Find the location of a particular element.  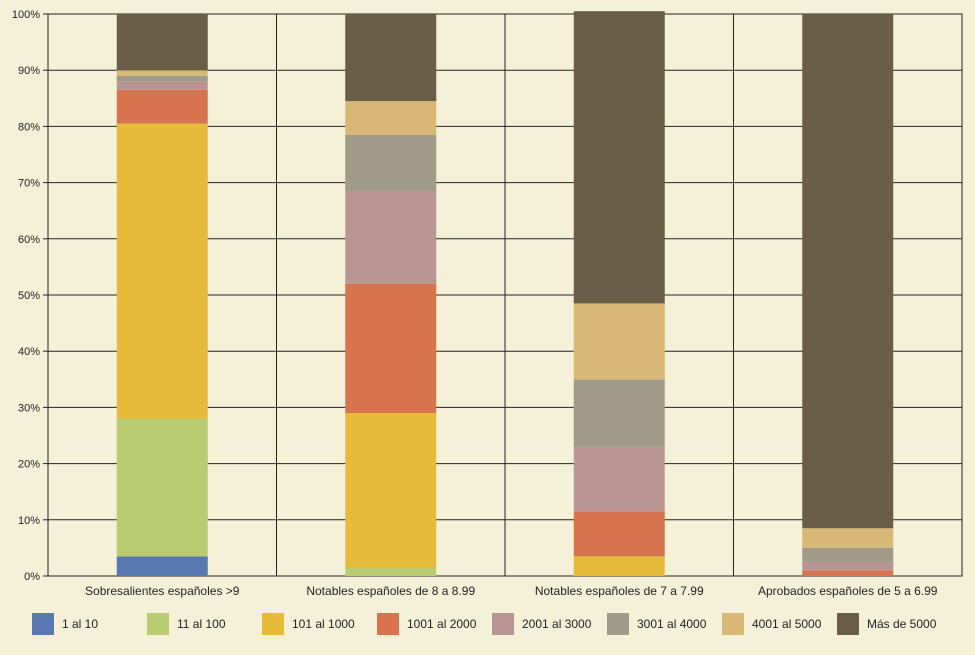

x-tick-label: Aprobados españoles de 5 a 6.99 is located at coordinates (848, 591).